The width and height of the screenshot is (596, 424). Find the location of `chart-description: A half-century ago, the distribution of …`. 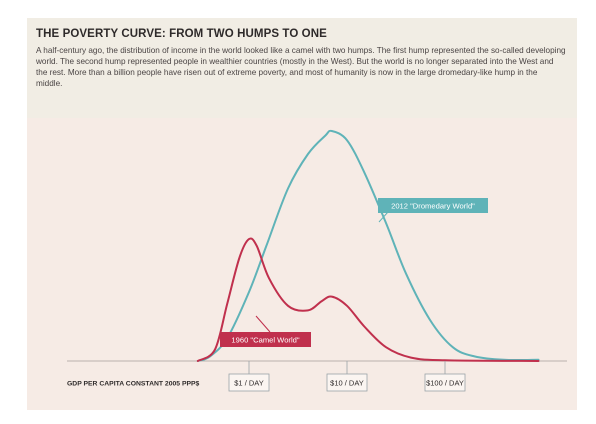

chart-description: A half-century ago, the distribution of … is located at coordinates (301, 67).